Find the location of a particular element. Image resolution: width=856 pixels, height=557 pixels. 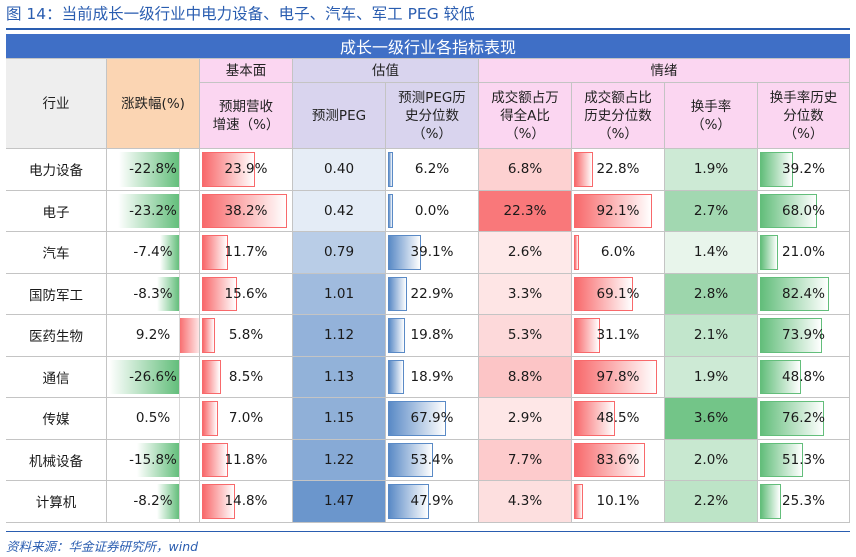

table-cell-turnover-share: 22.3% is located at coordinates (525, 211).